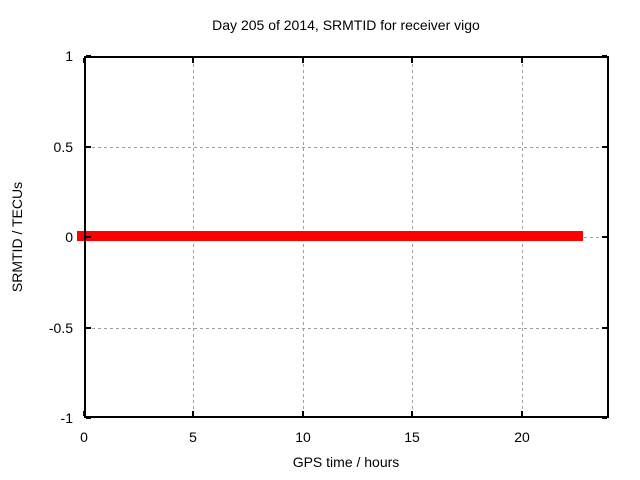  I want to click on series-line-srmtid, so click(330, 236).